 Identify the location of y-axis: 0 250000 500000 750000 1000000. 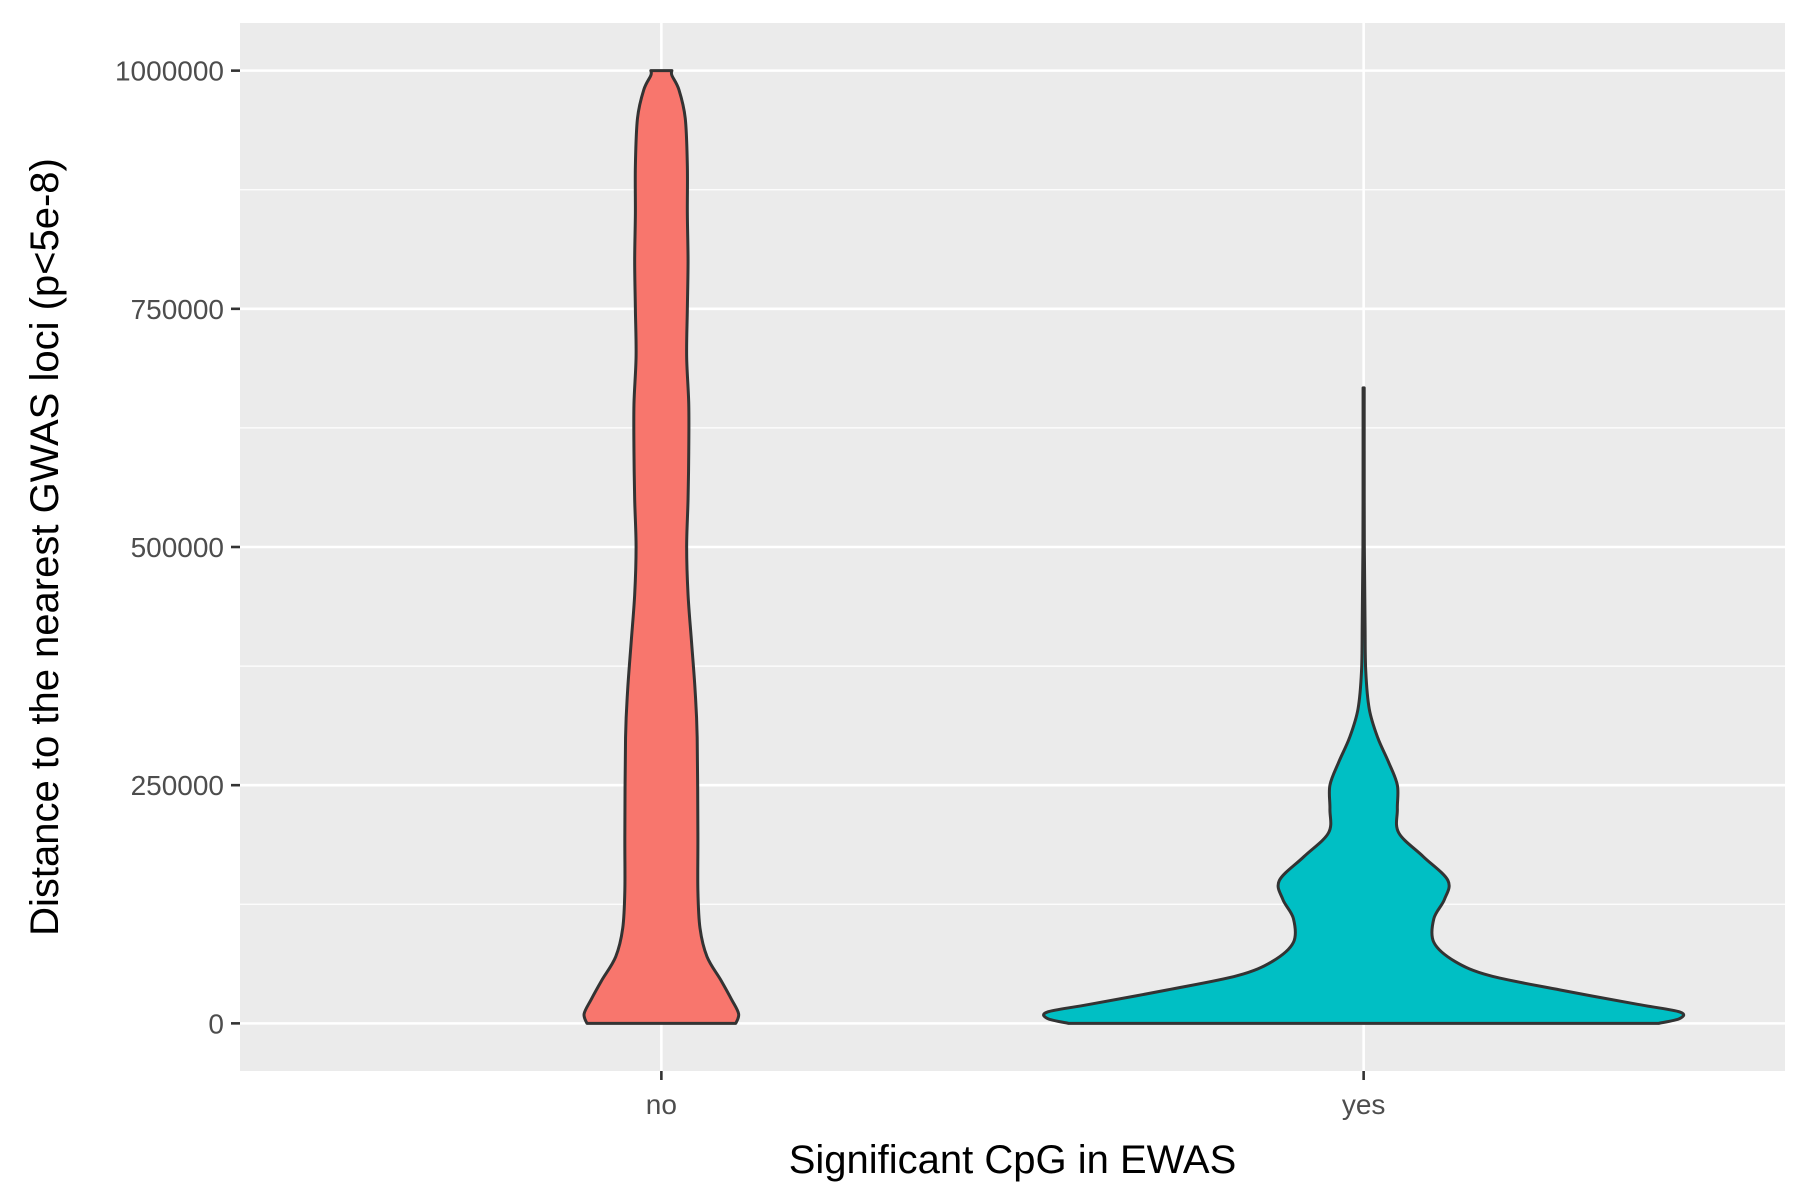
(177, 547).